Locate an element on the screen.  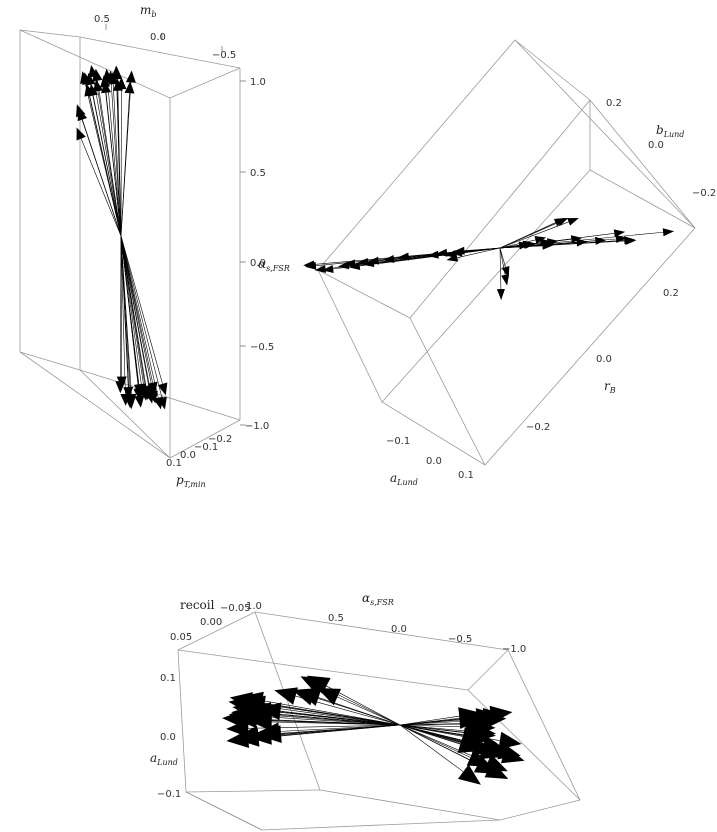
panel1-pt-label: pT,min is located at coordinates (191, 481).